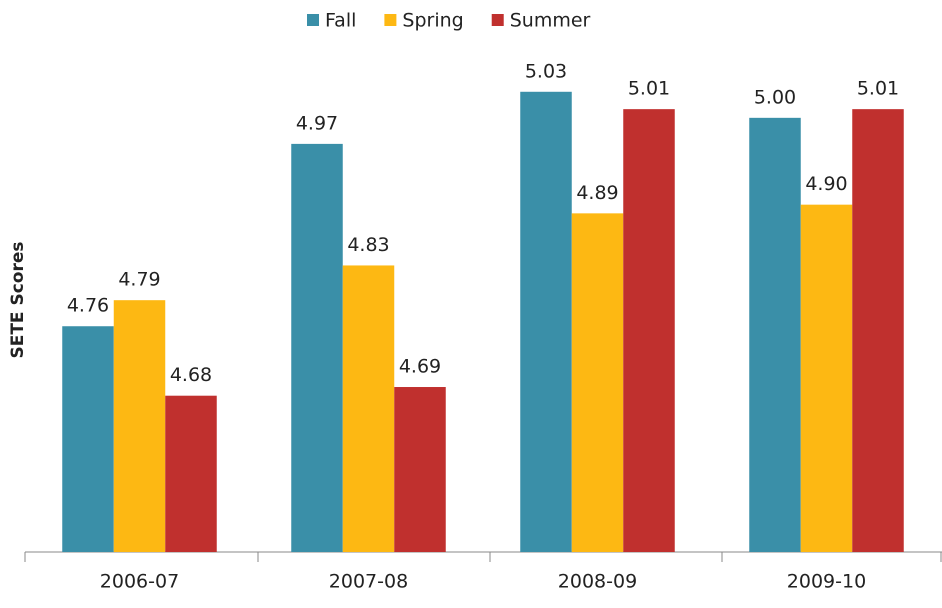  I want to click on value-label: 4.97, so click(317, 123).